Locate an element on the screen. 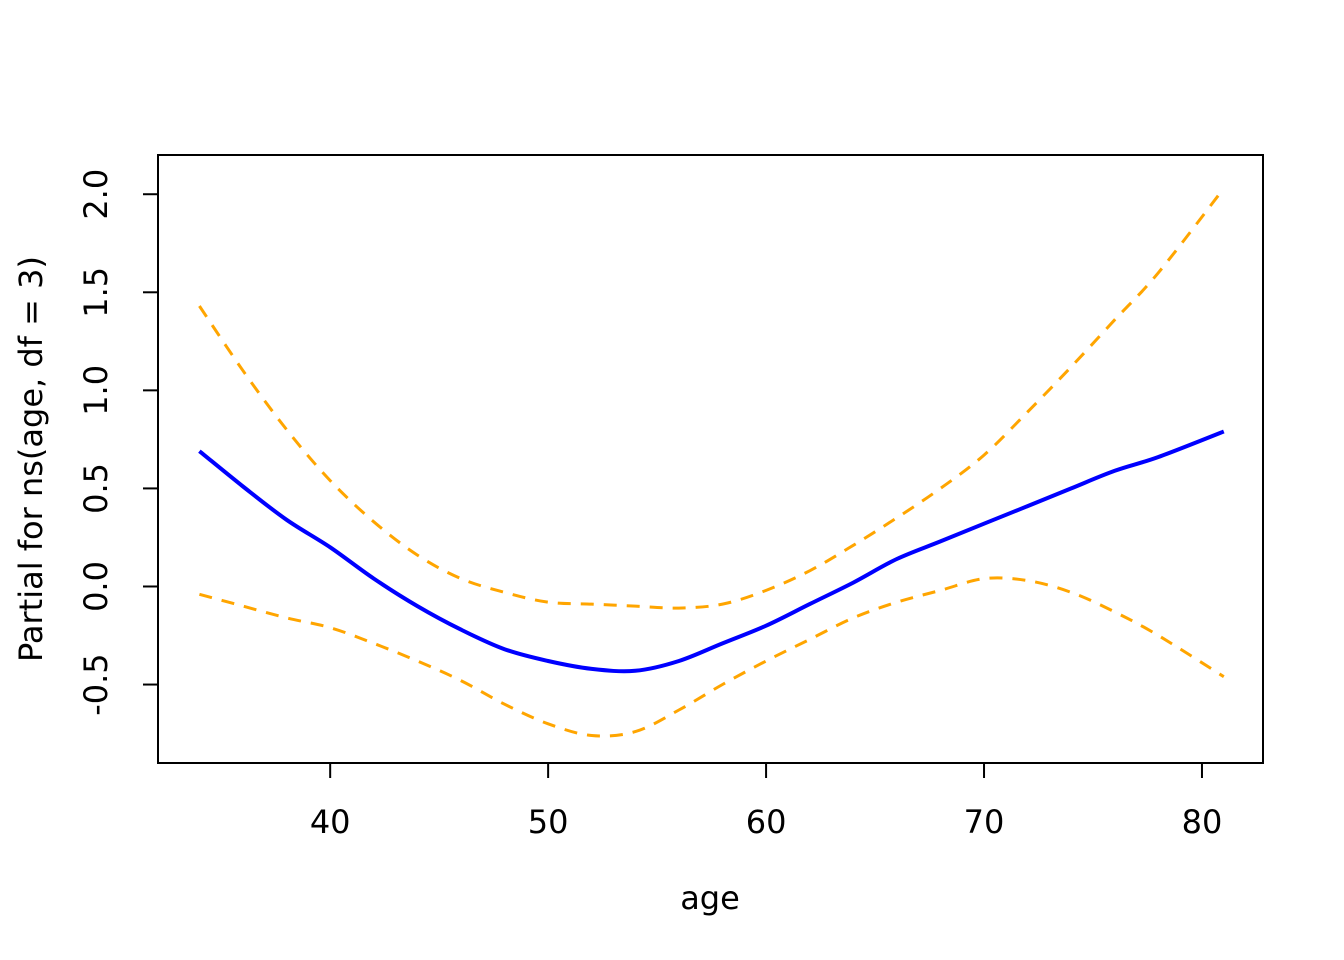  y-tick-label: 0.5 is located at coordinates (96, 488).